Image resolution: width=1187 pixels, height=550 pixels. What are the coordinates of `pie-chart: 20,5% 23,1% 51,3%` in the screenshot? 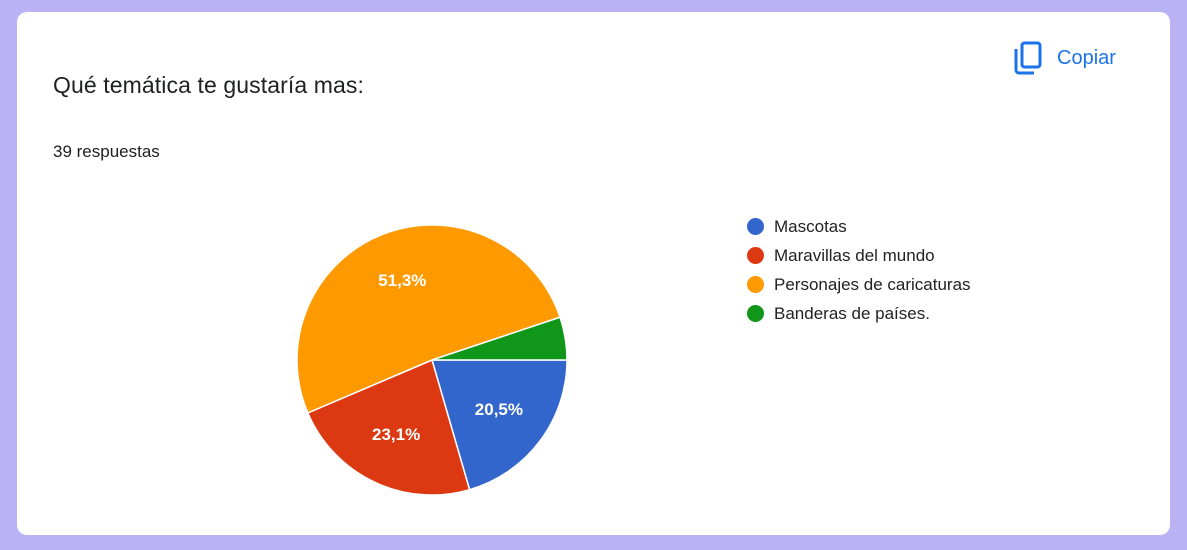 It's located at (432, 360).